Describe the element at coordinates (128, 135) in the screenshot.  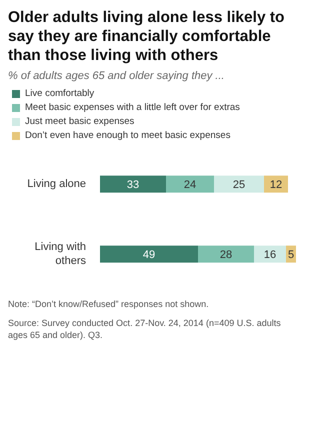
I see `legend-label: Don’t even have enough to meet basic expenses` at that location.